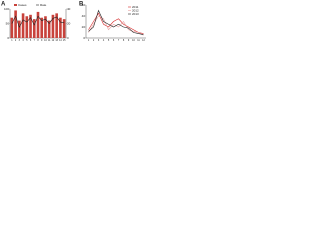 Image resolution: width=320 pixels, height=240 pixels. I want to click on panel-label: B, so click(81, 5).